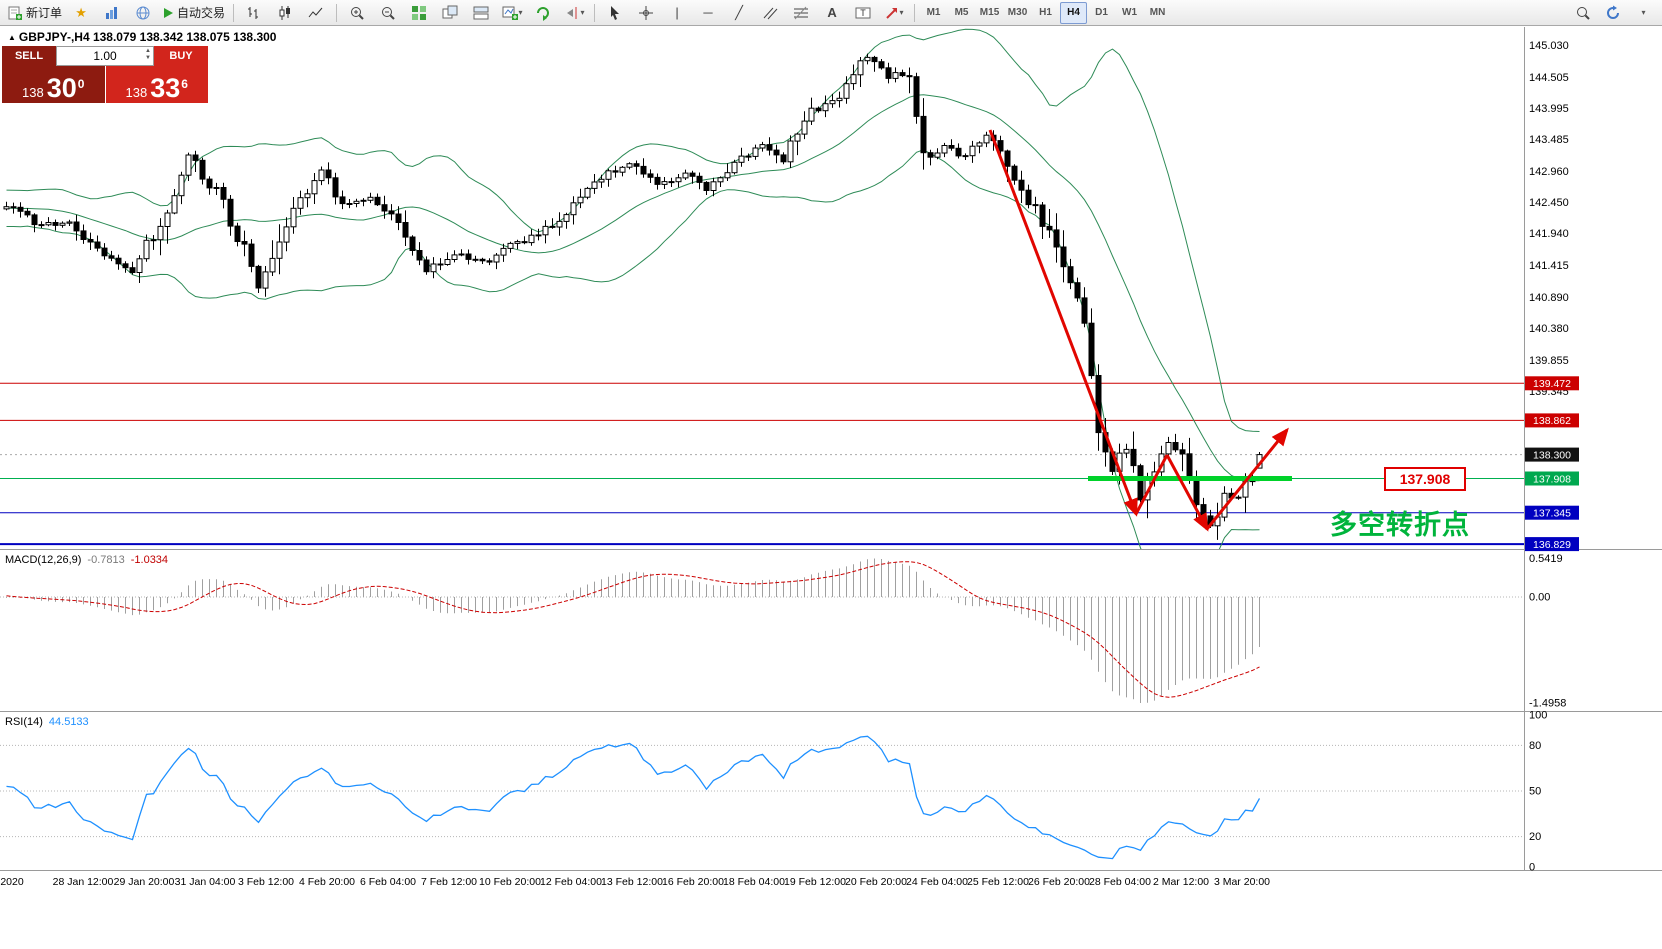 The width and height of the screenshot is (1662, 949). What do you see at coordinates (1425, 479) in the screenshot?
I see `price-level-flag: 137.908` at bounding box center [1425, 479].